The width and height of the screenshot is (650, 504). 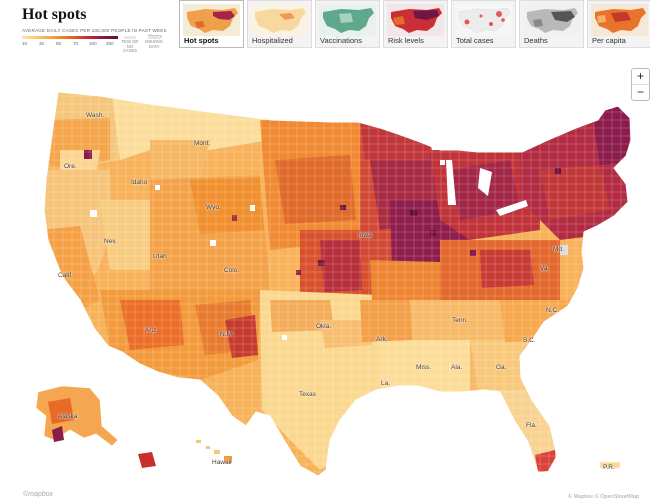 I want to click on legend-ticks: 10 30 50 70 100 250, so click(x=72, y=44).